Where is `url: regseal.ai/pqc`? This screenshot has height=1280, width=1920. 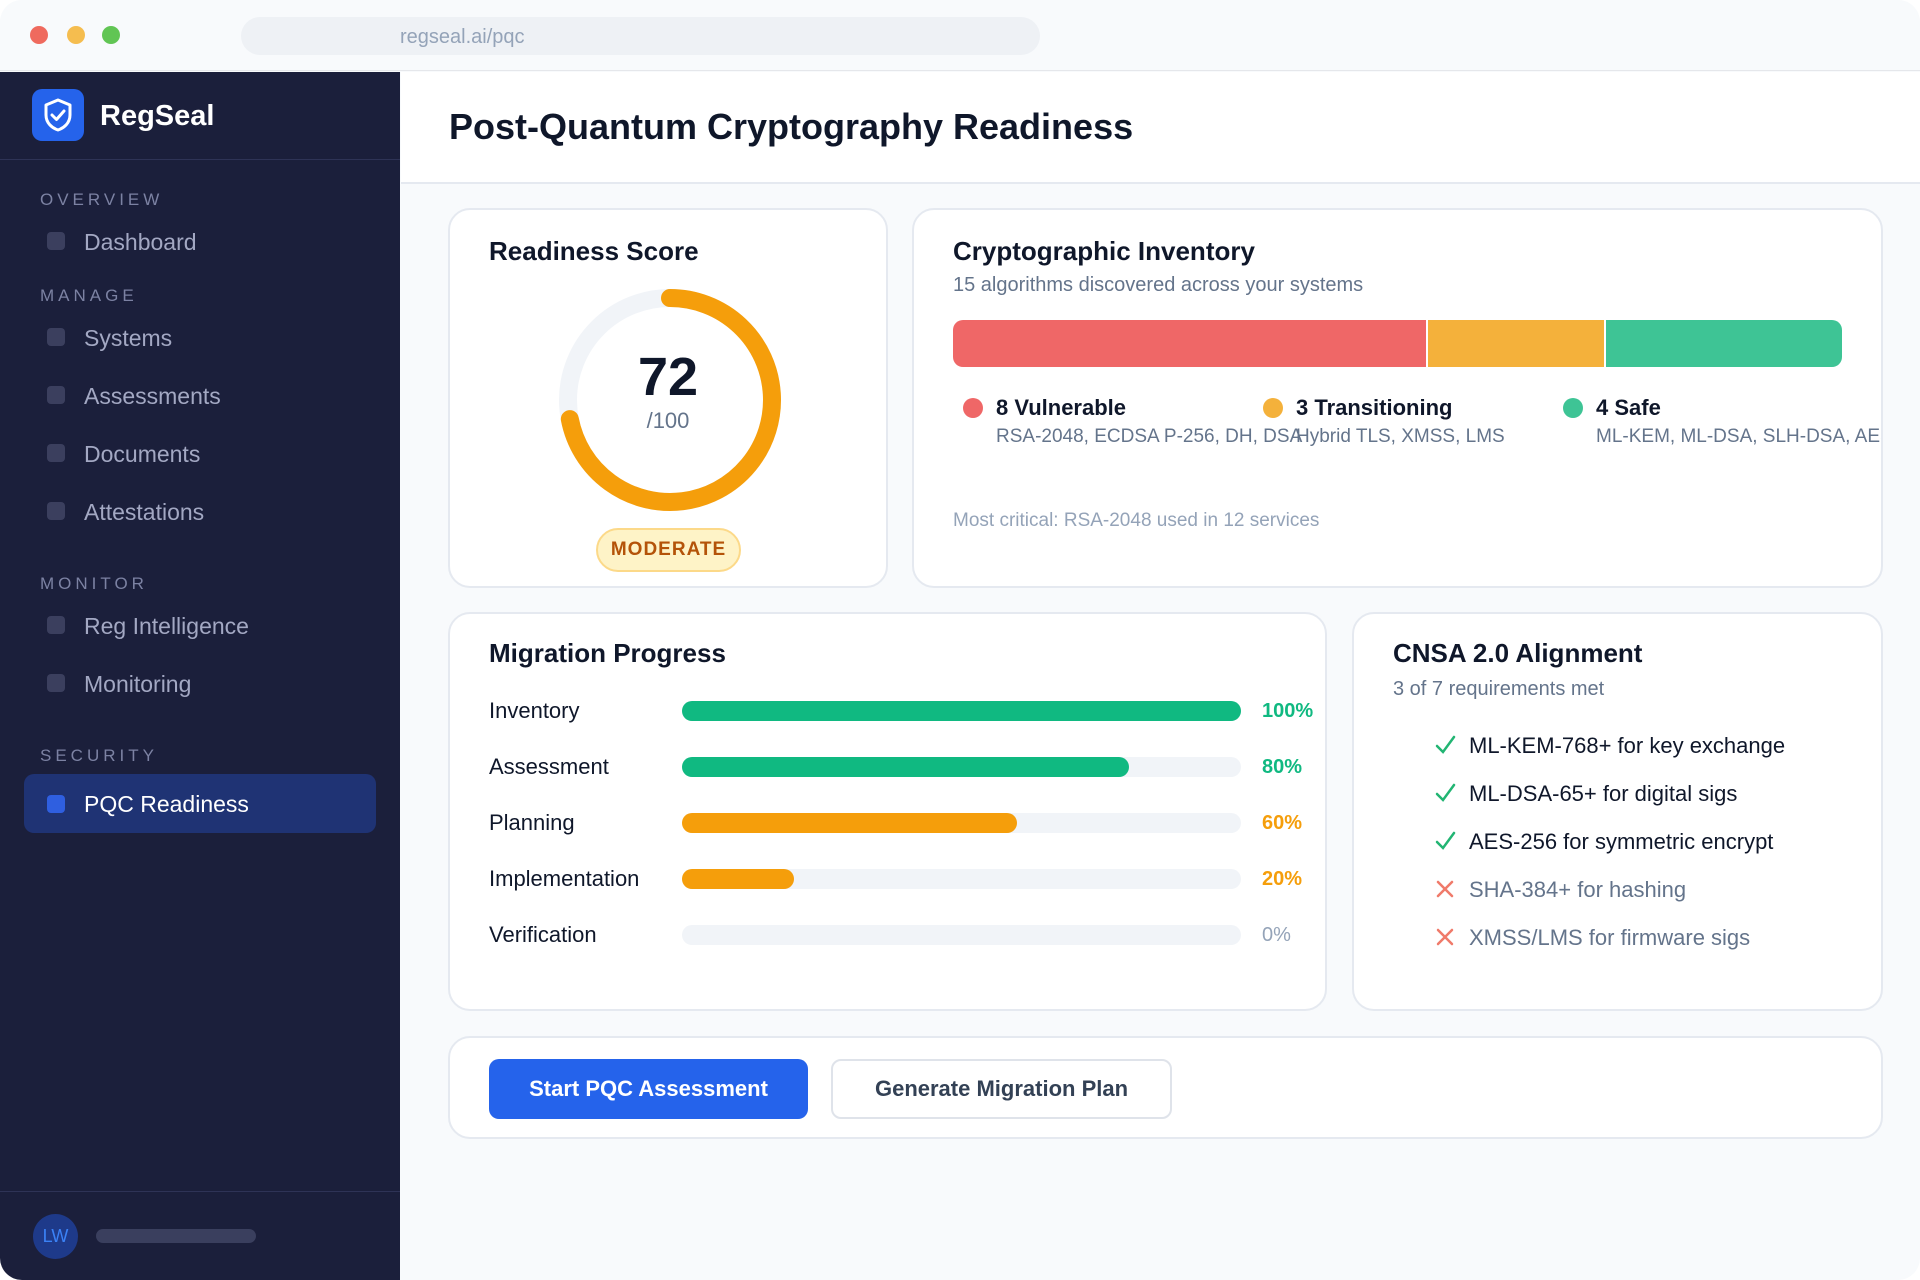
url: regseal.ai/pqc is located at coordinates (462, 37).